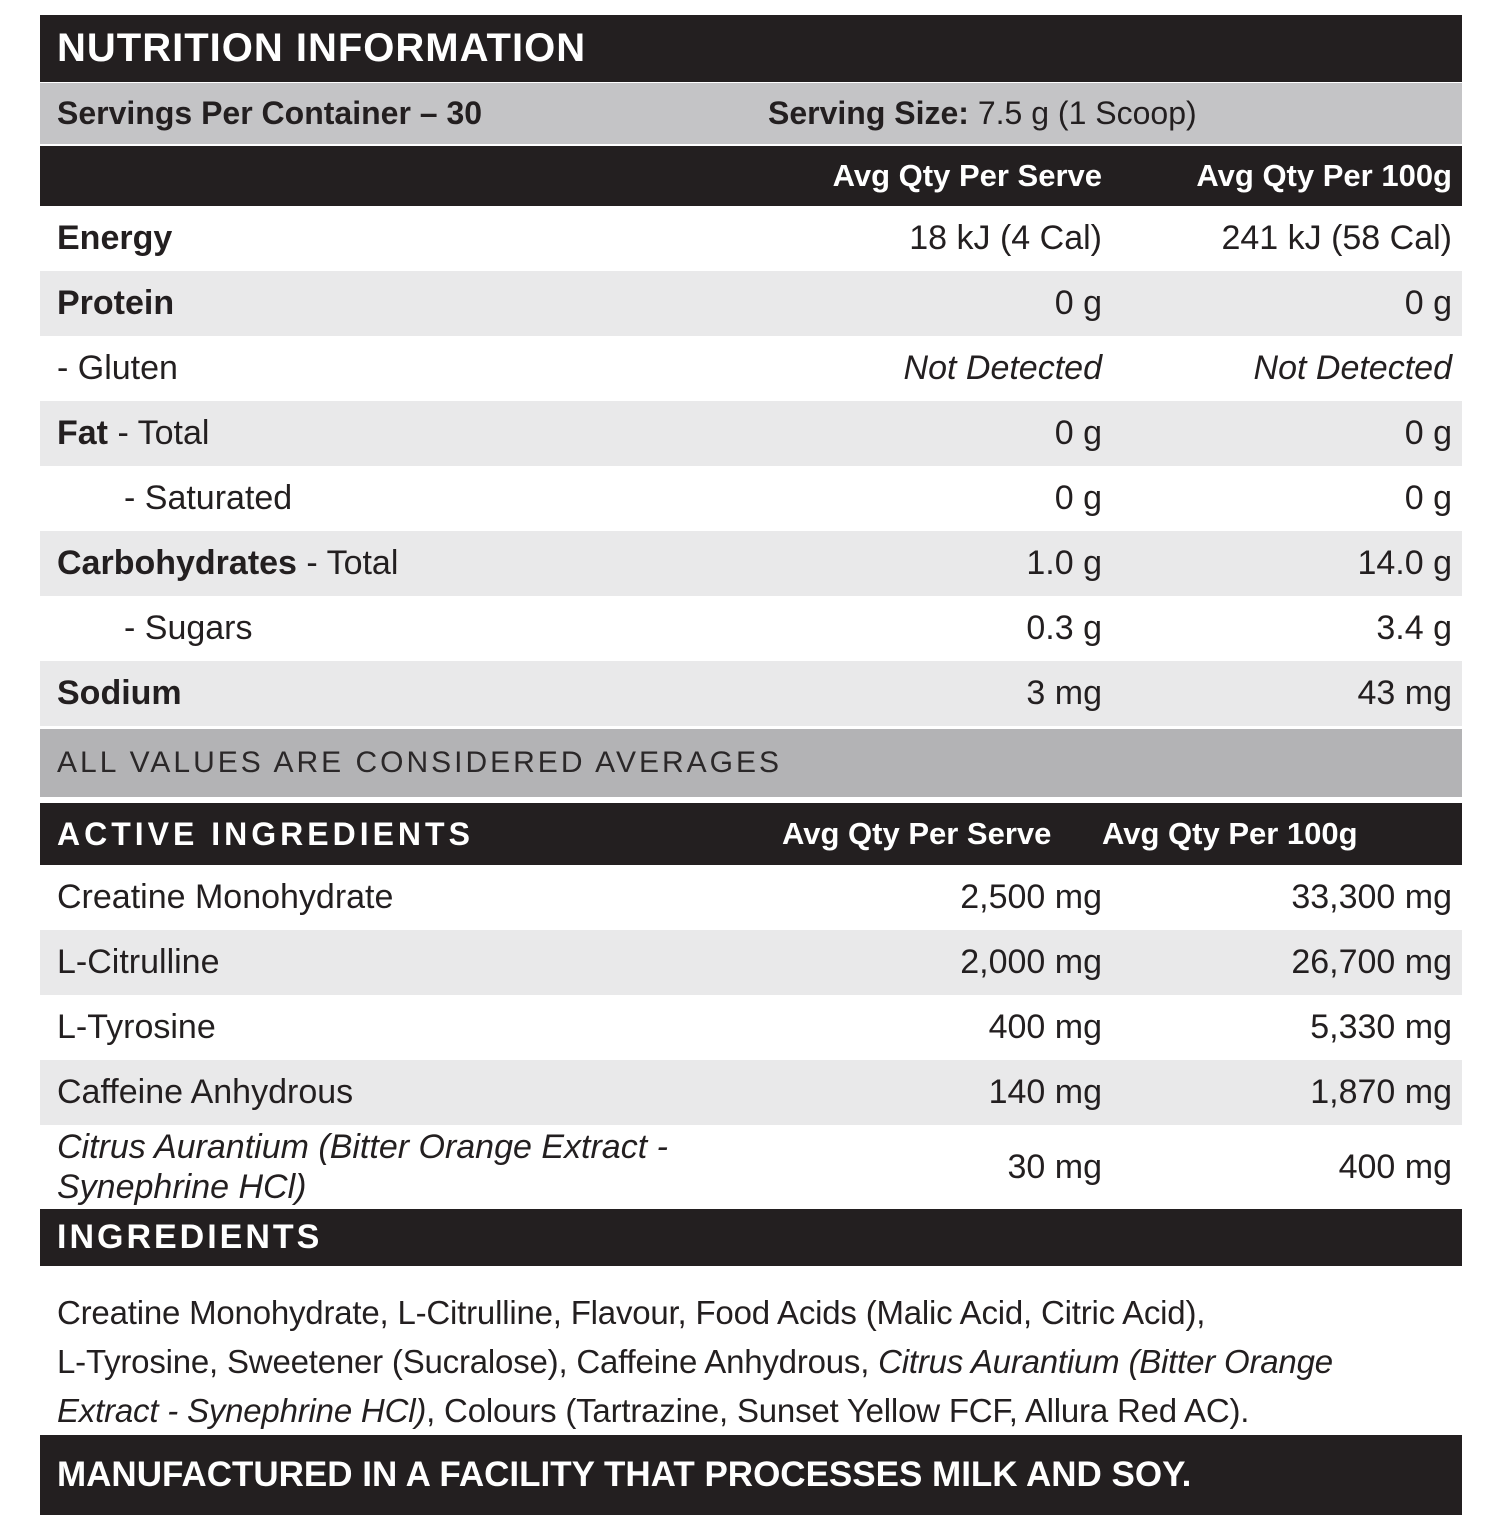 The image size is (1500, 1515). I want to click on serving-size-label: Serving Size:, so click(868, 113).